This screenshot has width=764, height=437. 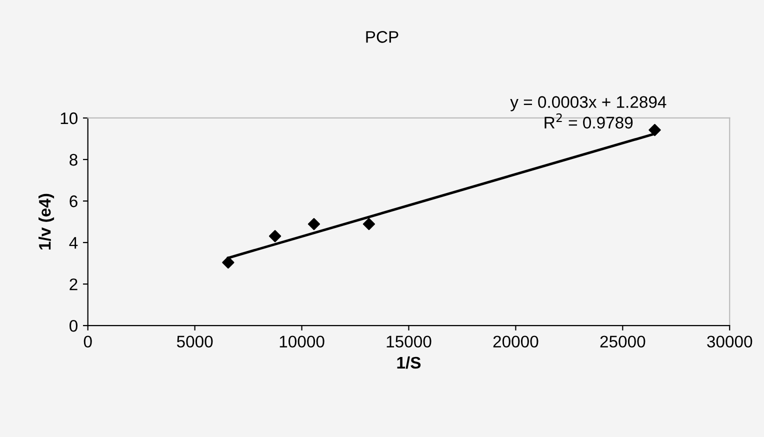 I want to click on y-tick-label: 10, so click(x=69, y=118).